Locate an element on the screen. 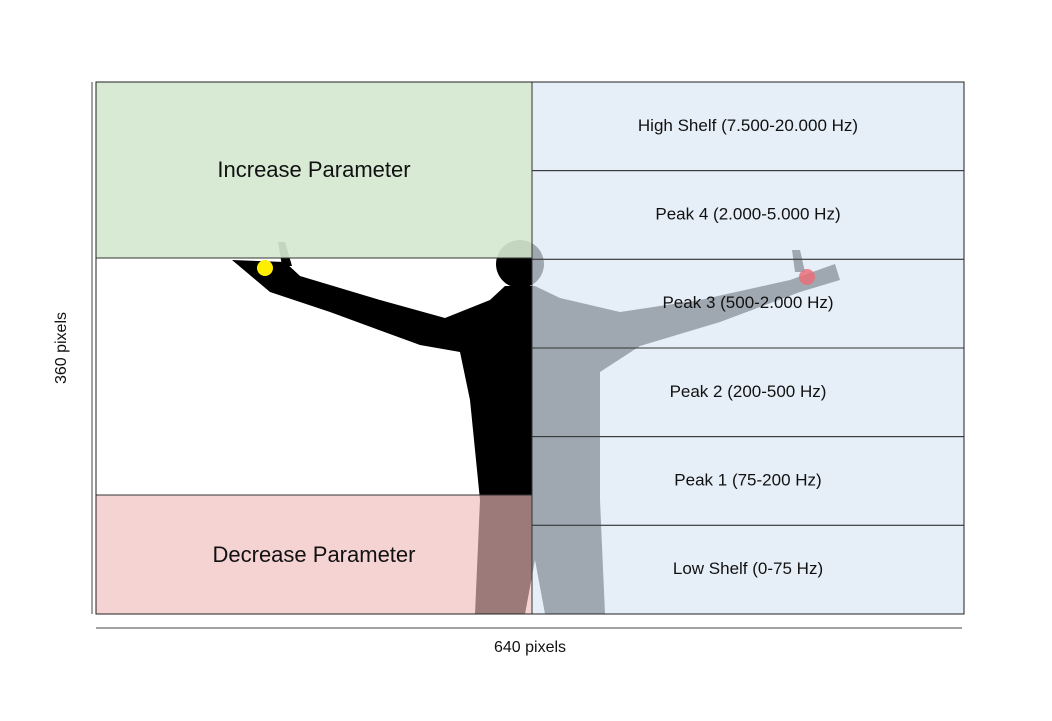  band-label: Peak 3 (500-2.000 Hz) is located at coordinates (747, 302).